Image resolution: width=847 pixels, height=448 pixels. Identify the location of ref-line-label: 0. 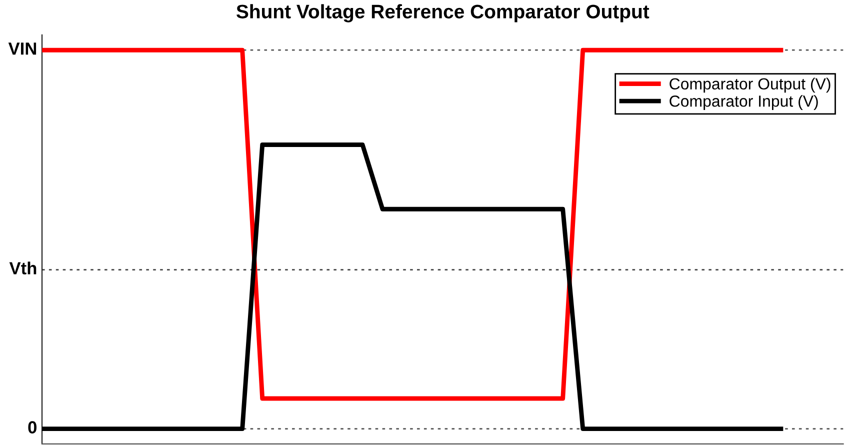
(32, 427).